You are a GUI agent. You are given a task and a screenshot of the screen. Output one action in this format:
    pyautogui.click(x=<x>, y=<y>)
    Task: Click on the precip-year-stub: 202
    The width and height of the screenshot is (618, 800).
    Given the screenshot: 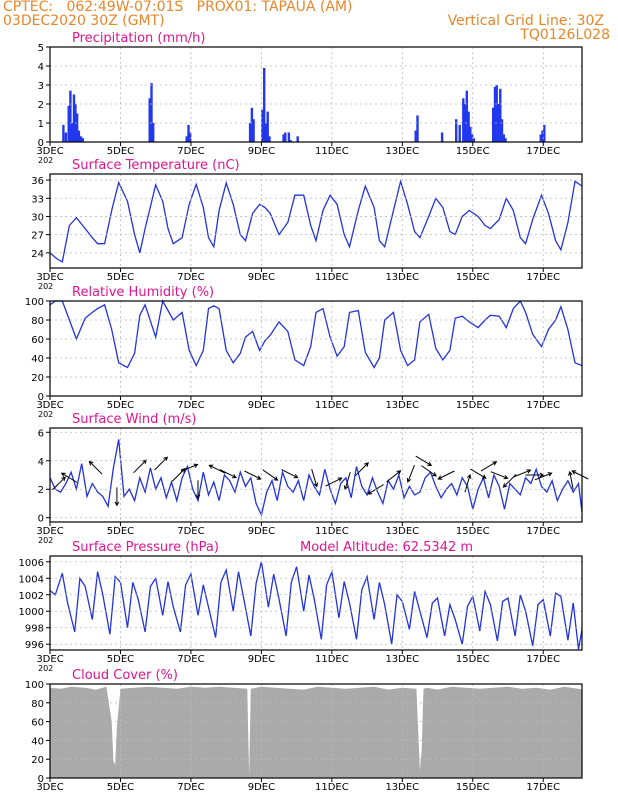 What is the action you would take?
    pyautogui.click(x=45, y=160)
    